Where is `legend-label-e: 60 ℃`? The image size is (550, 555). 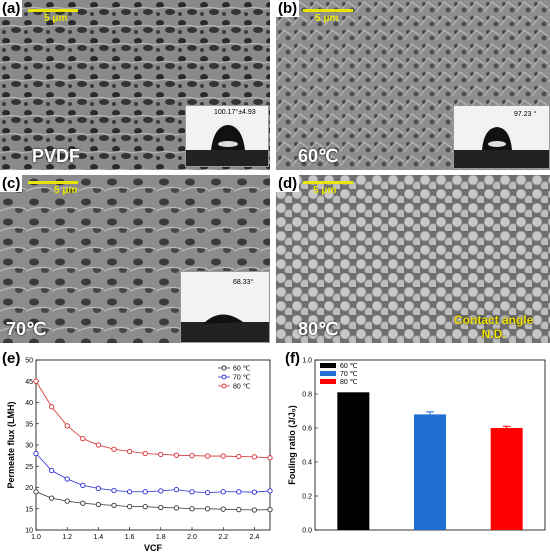 legend-label-e: 60 ℃ is located at coordinates (242, 369).